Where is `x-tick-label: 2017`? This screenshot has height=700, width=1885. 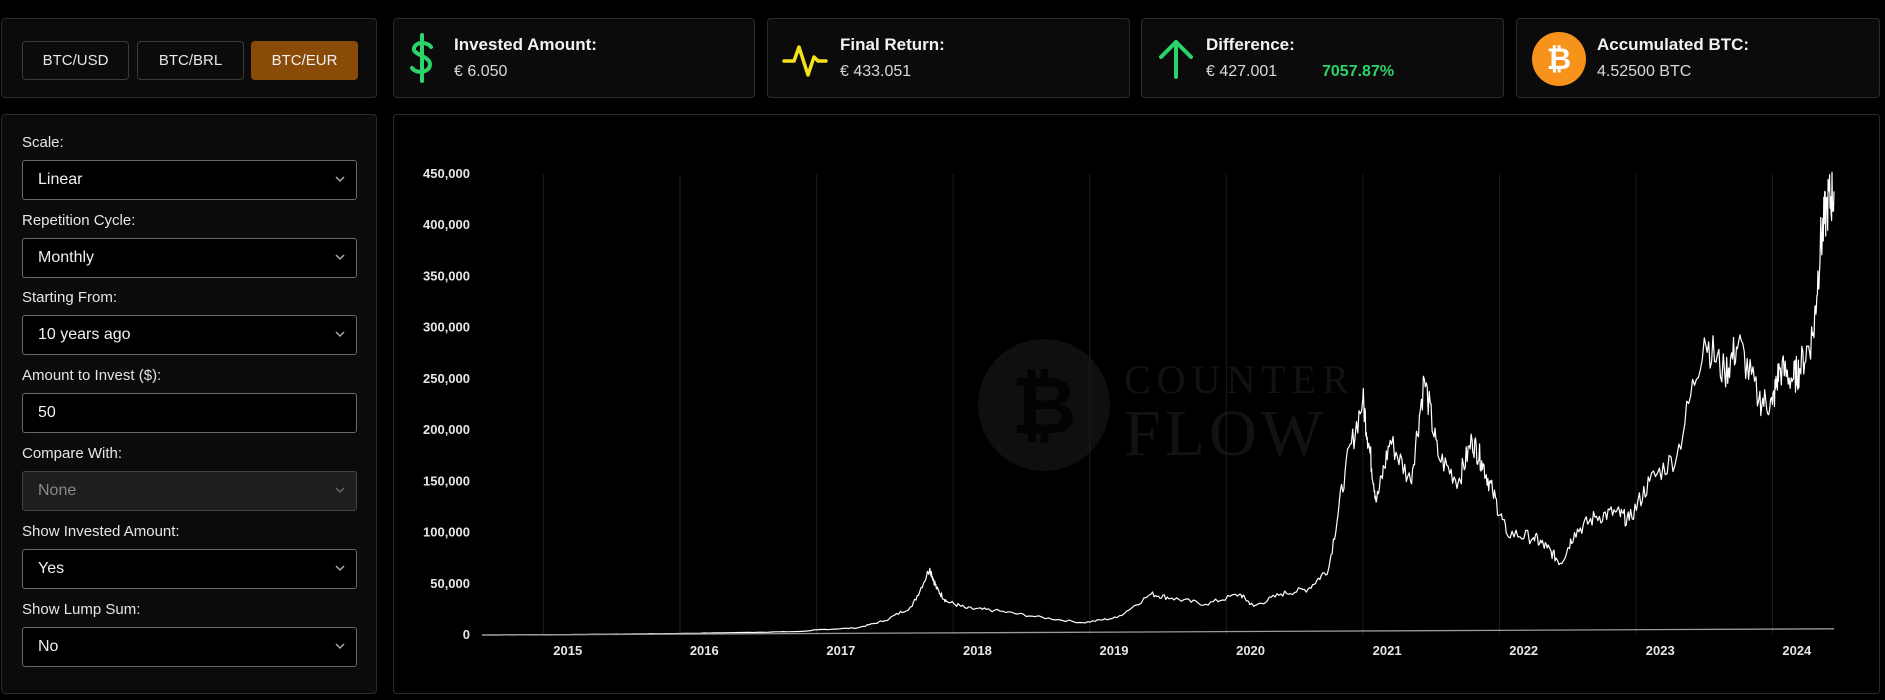
x-tick-label: 2017 is located at coordinates (840, 650).